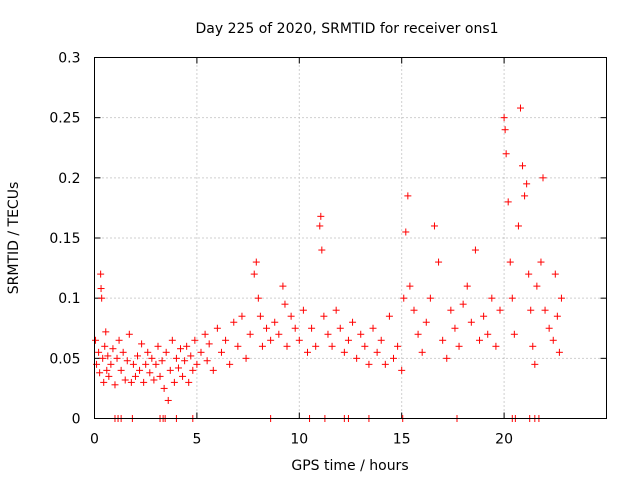  Describe the element at coordinates (64, 239) in the screenshot. I see `y-tick-label: 0.15` at that location.